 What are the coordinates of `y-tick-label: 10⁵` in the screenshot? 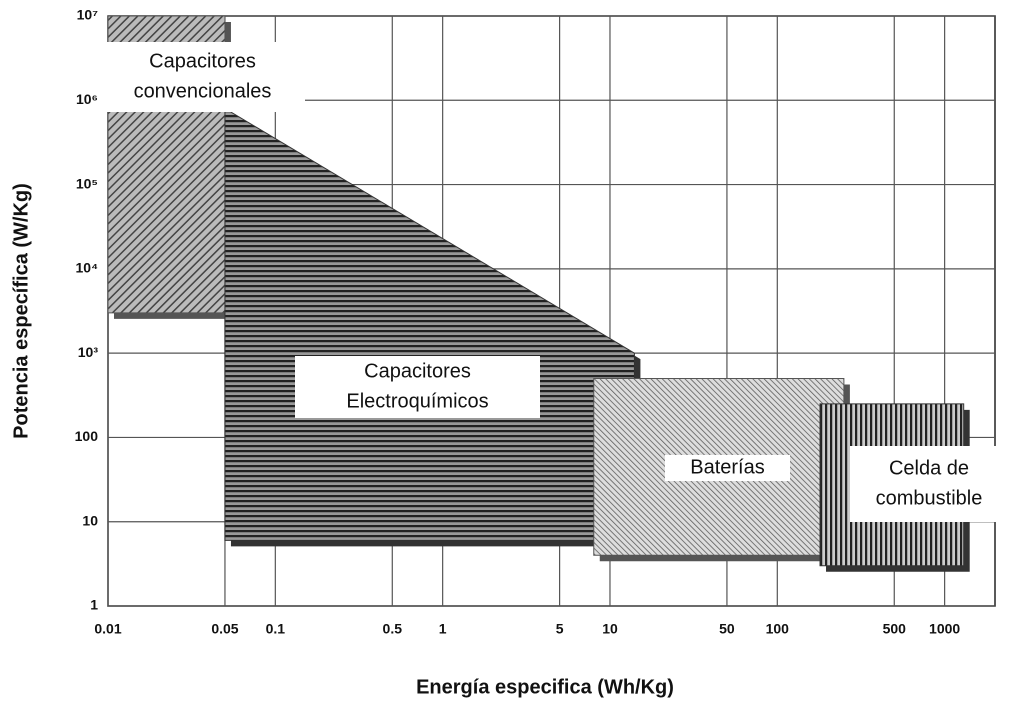 It's located at (87, 183).